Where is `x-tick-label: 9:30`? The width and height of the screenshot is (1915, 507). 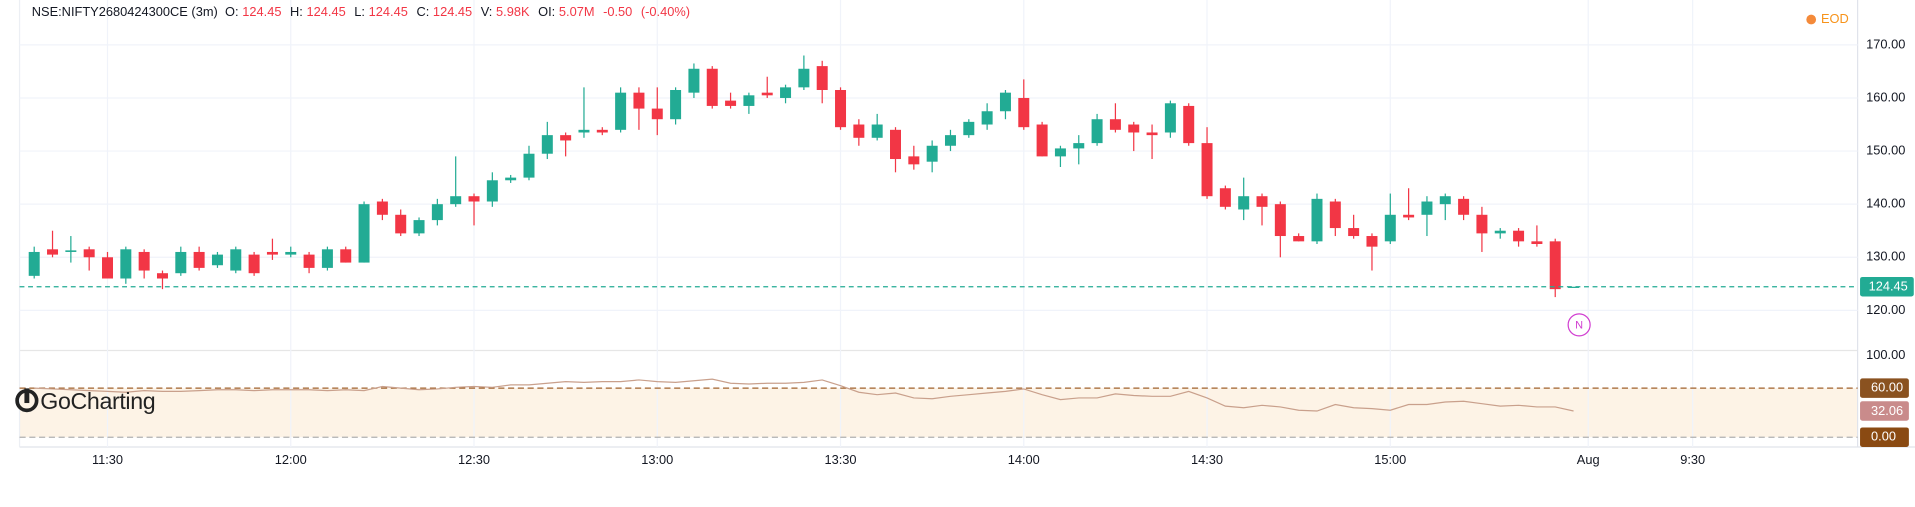
x-tick-label: 9:30 is located at coordinates (1692, 459).